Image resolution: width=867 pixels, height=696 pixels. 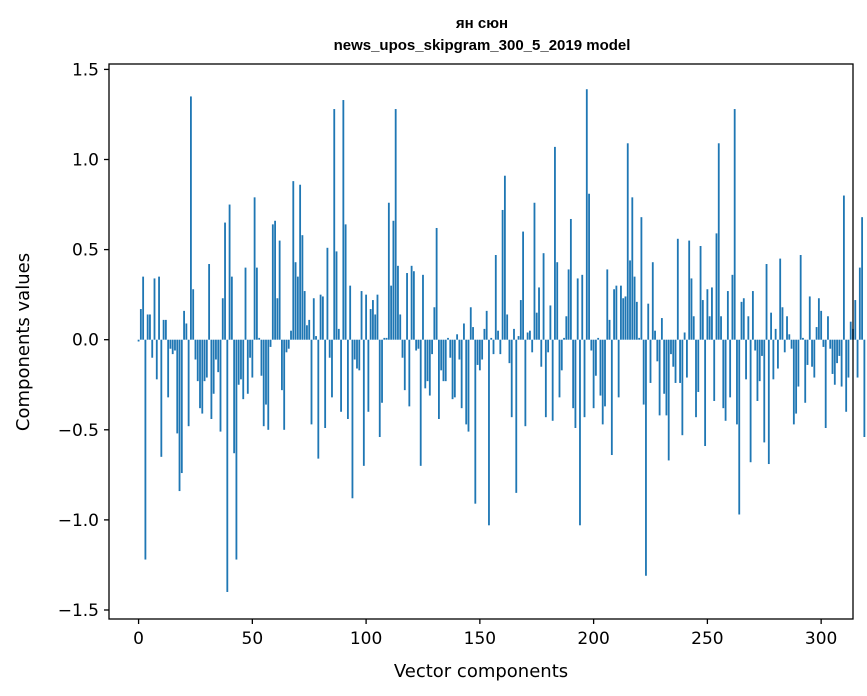 I want to click on chart-title-line-1: ян сюн, so click(x=482, y=23).